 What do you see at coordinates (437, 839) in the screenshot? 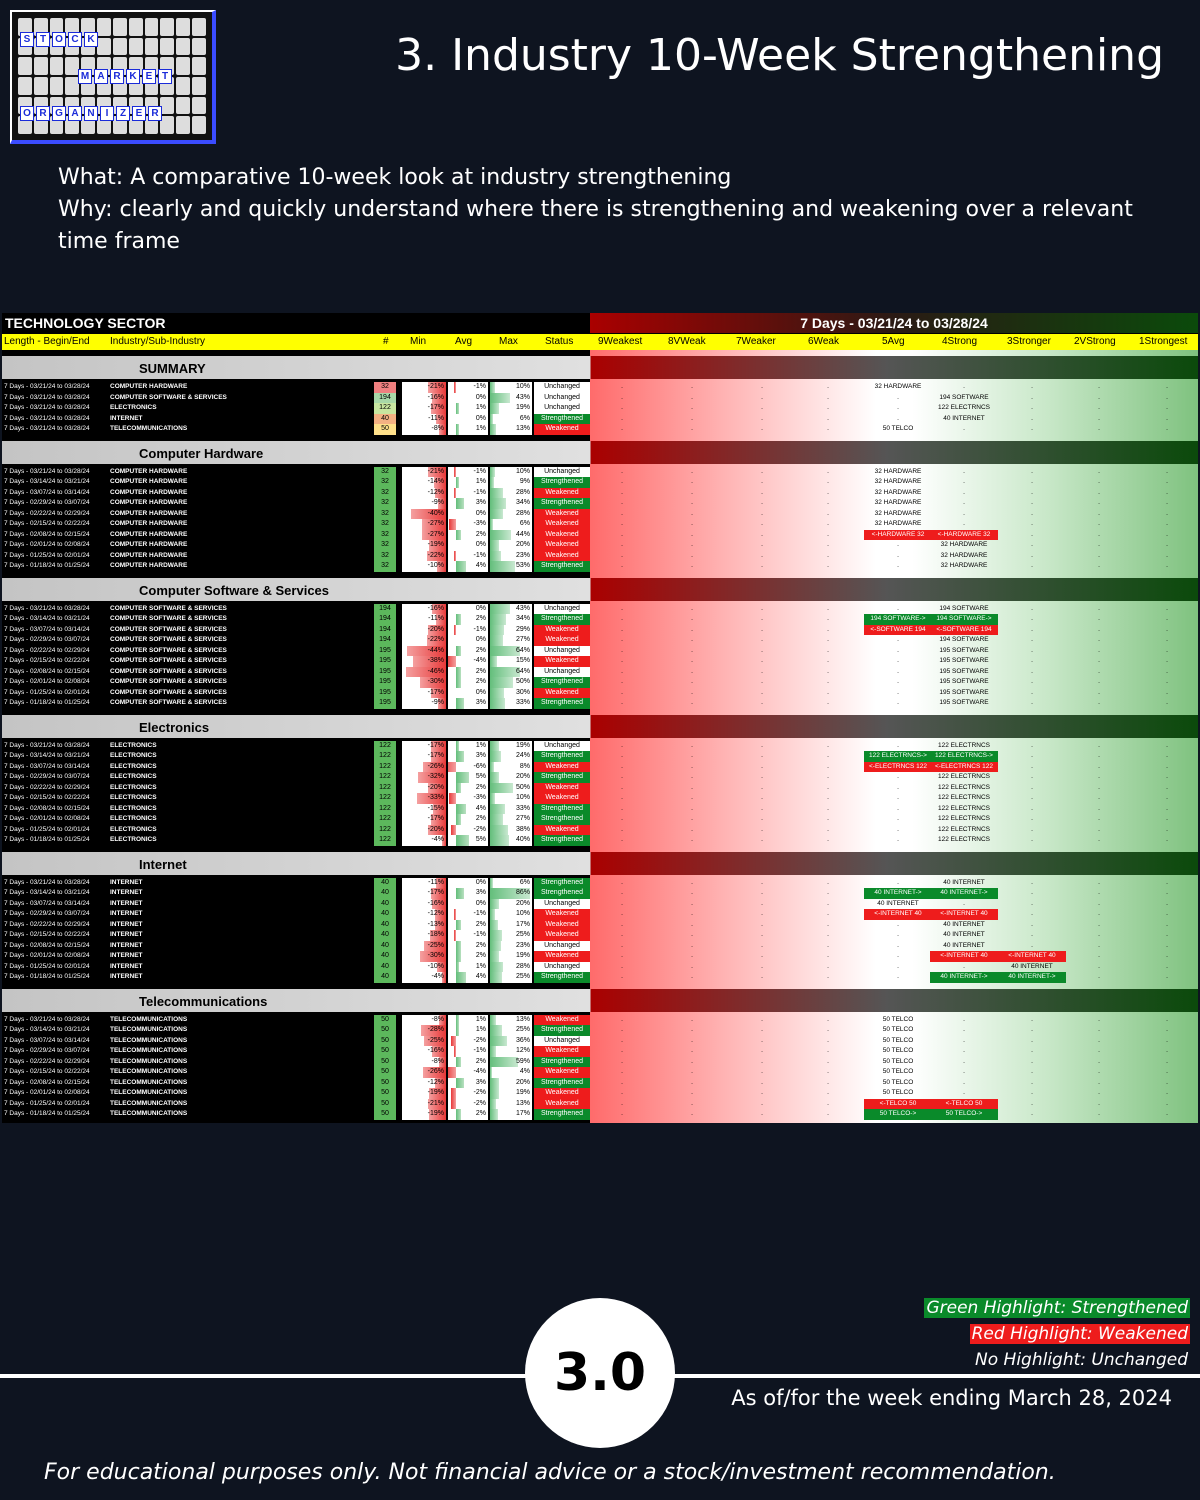
I see `min-value: -4%` at bounding box center [437, 839].